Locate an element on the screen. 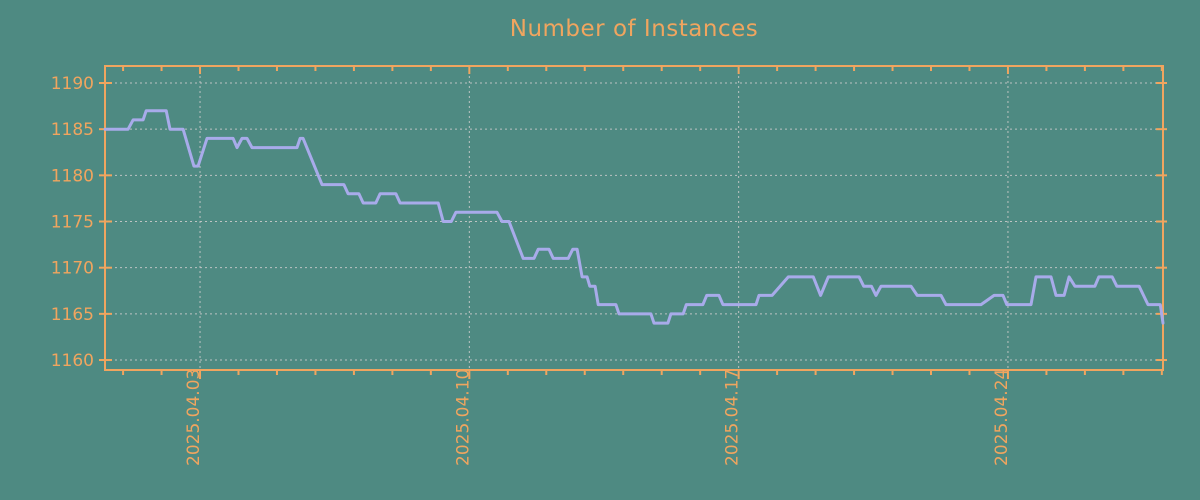  y-tick-label: 1180 is located at coordinates (72, 176).